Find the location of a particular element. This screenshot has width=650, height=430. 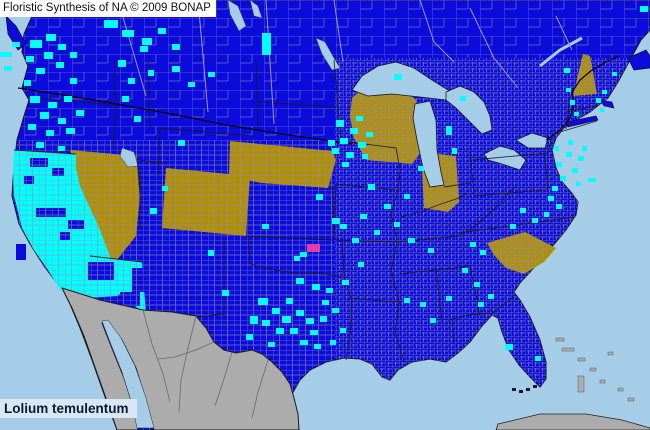

state-borders-east is located at coordinates (521, 166).